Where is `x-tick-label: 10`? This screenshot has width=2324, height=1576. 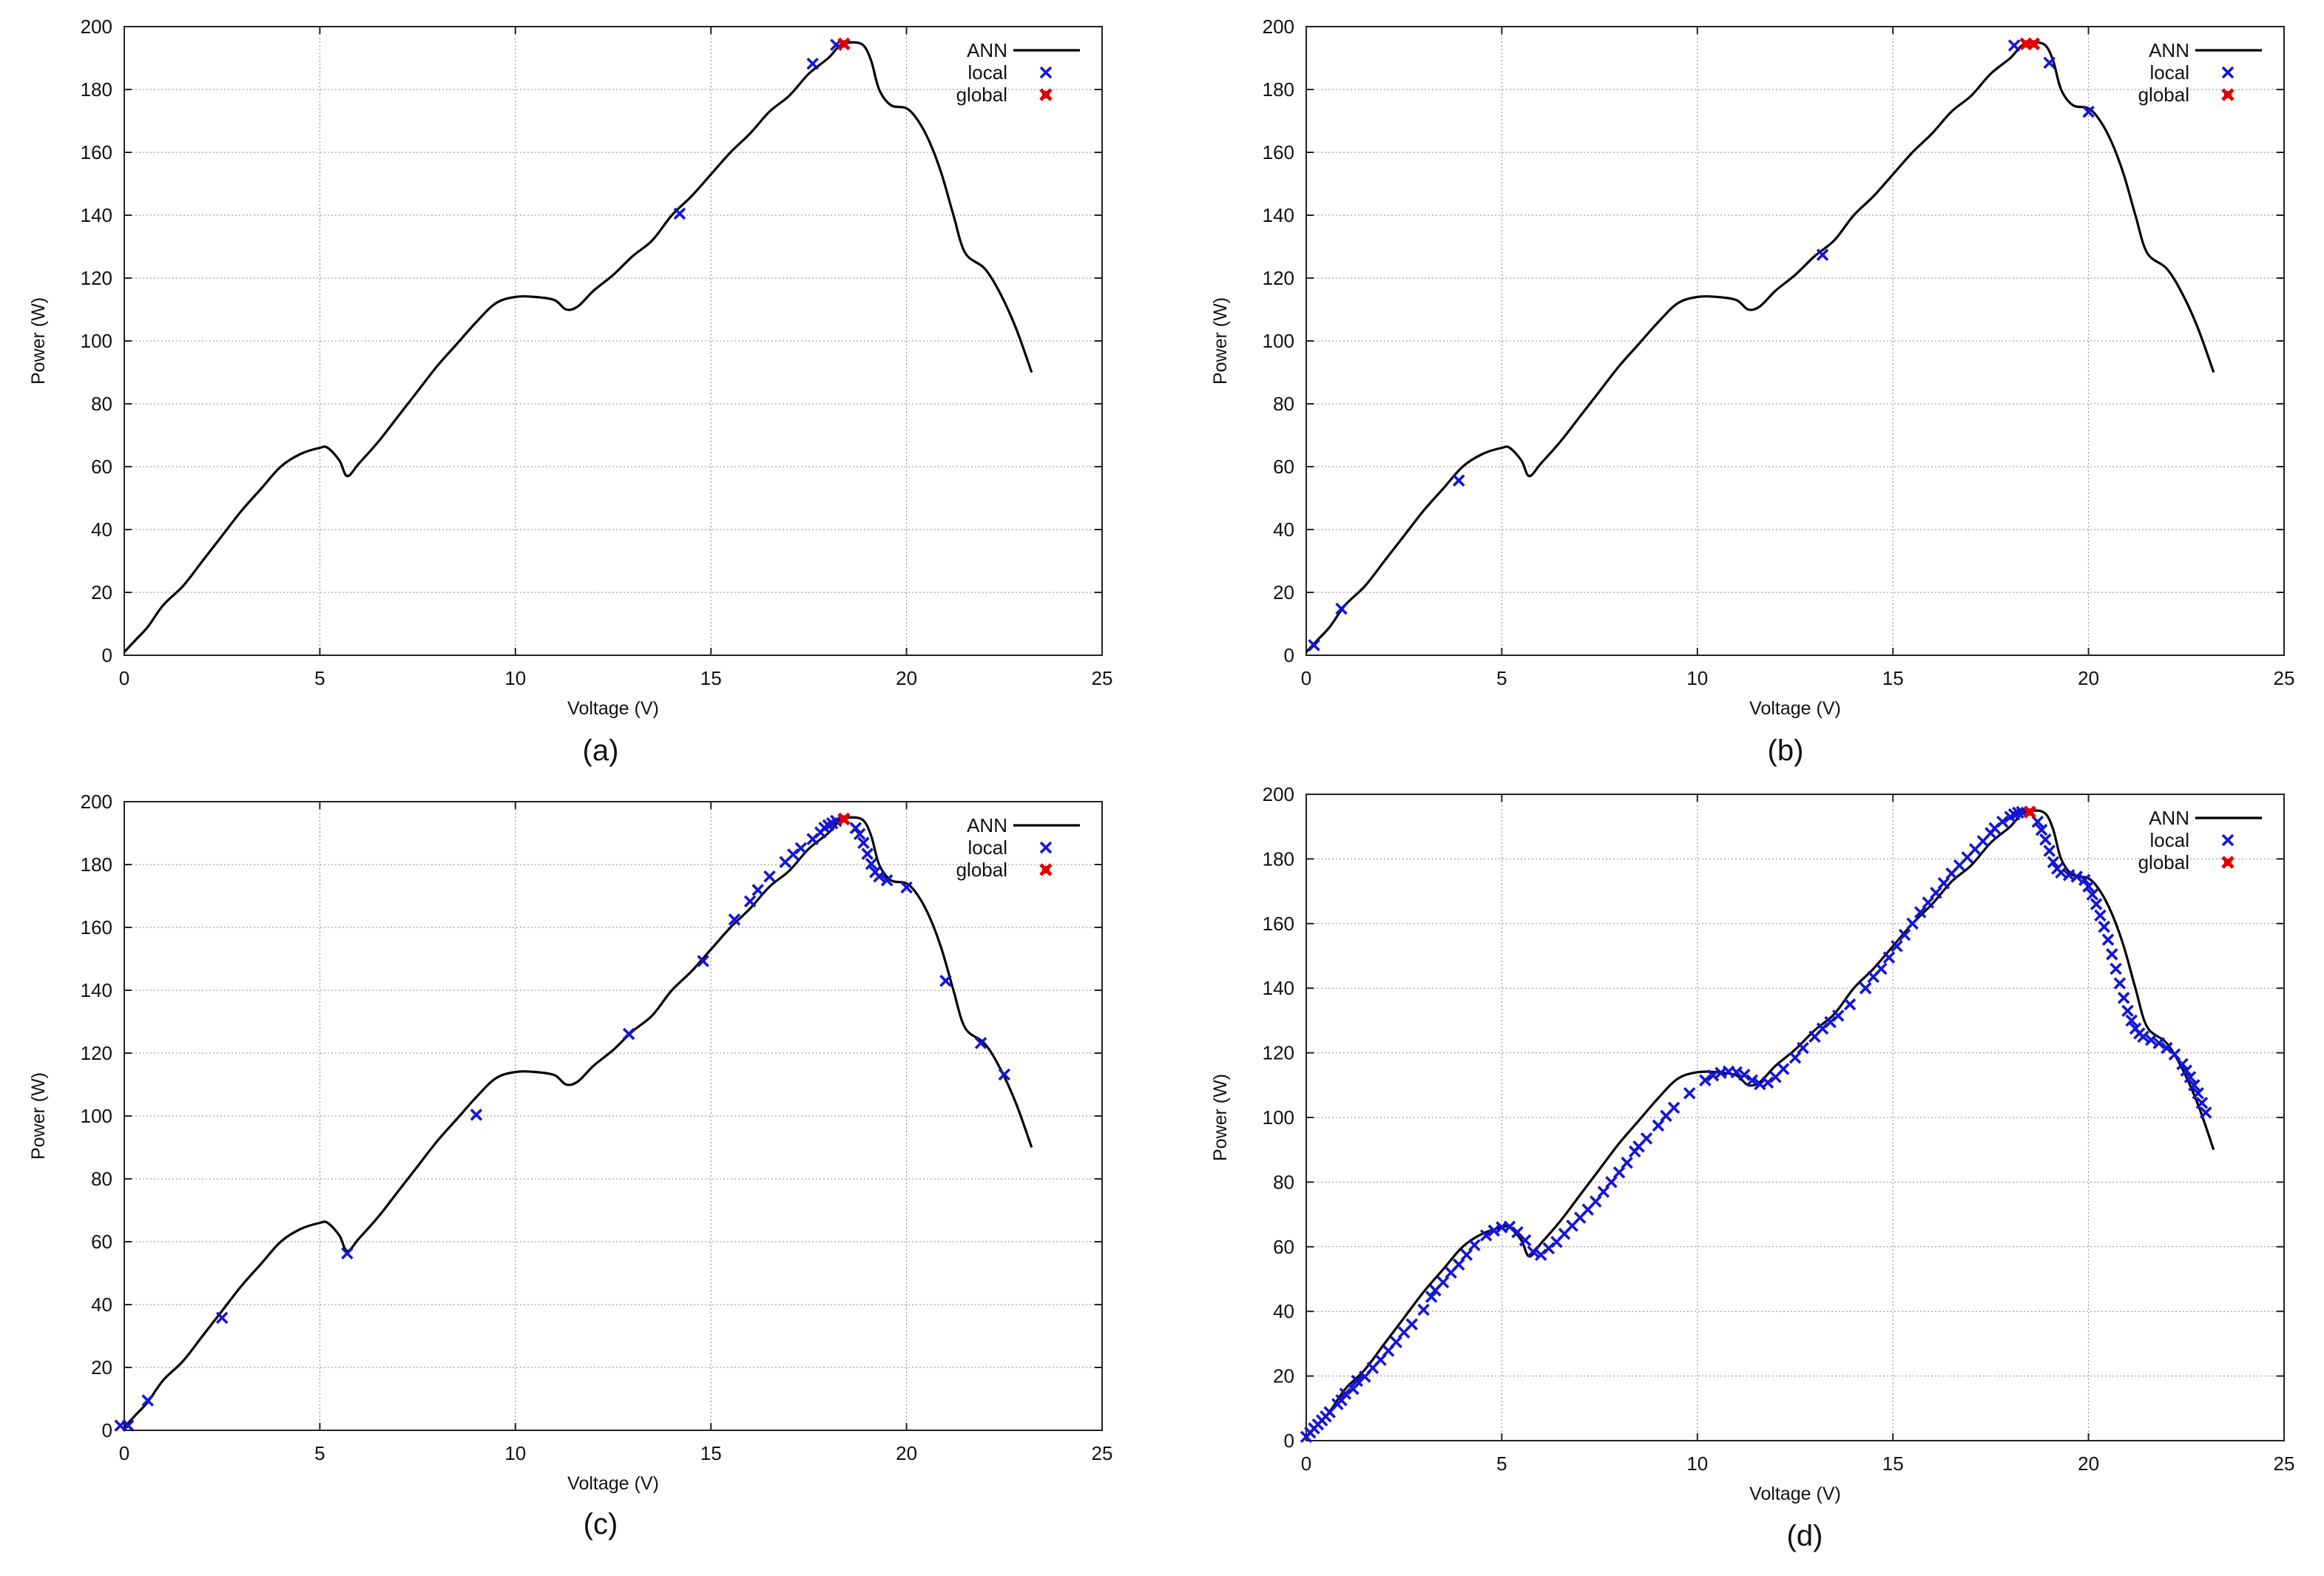
x-tick-label: 10 is located at coordinates (1697, 678).